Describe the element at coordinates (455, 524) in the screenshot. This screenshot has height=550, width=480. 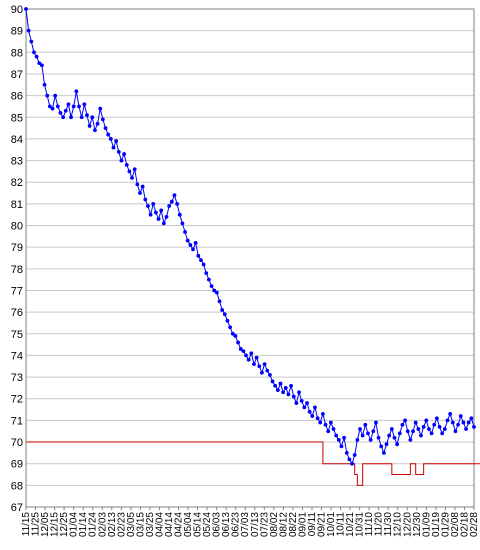
I see `x-tick-label: 02/08` at that location.